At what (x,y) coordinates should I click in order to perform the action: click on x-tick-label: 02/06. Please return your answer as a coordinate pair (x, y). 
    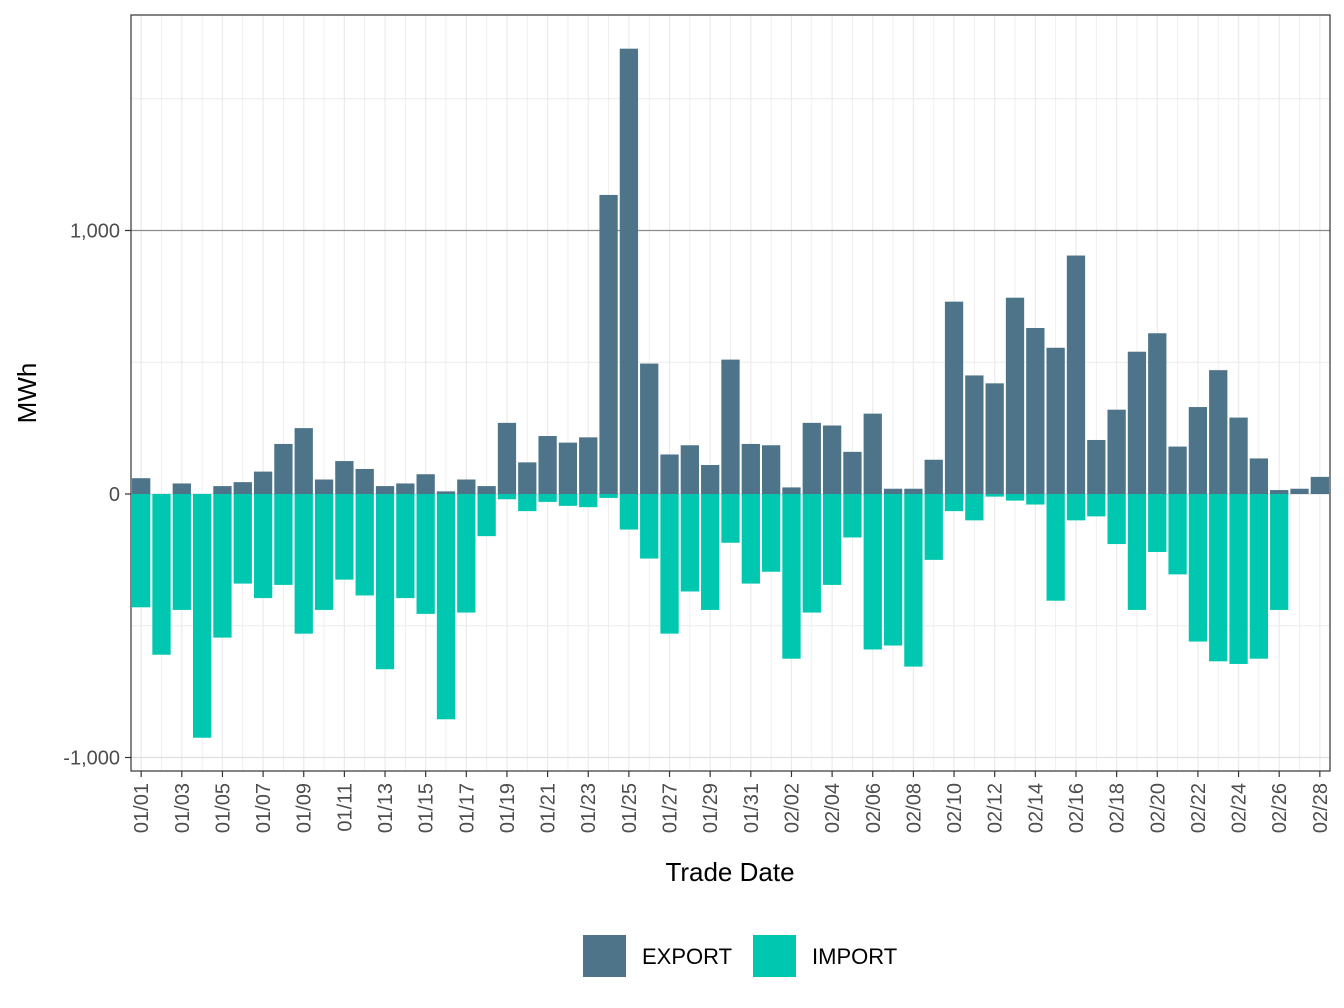
    Looking at the image, I should click on (874, 808).